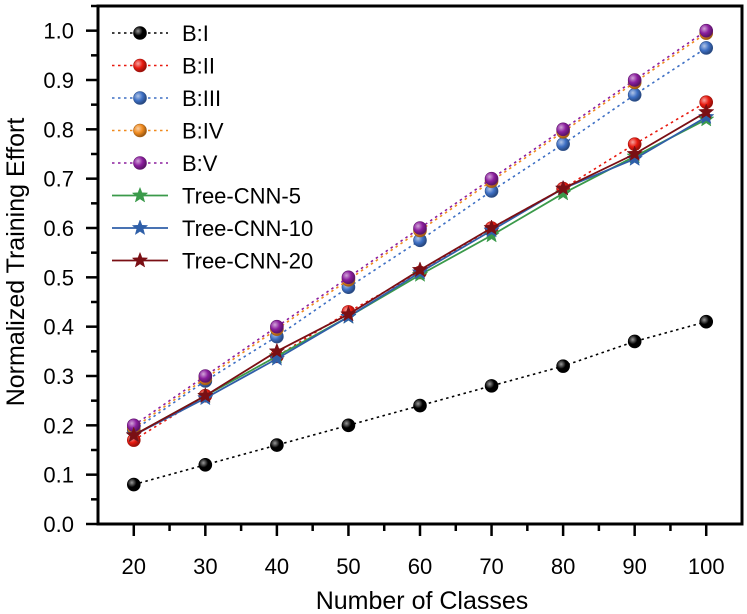 The width and height of the screenshot is (747, 614). What do you see at coordinates (166, 98) in the screenshot?
I see `legend-item-b-iii: B:III` at bounding box center [166, 98].